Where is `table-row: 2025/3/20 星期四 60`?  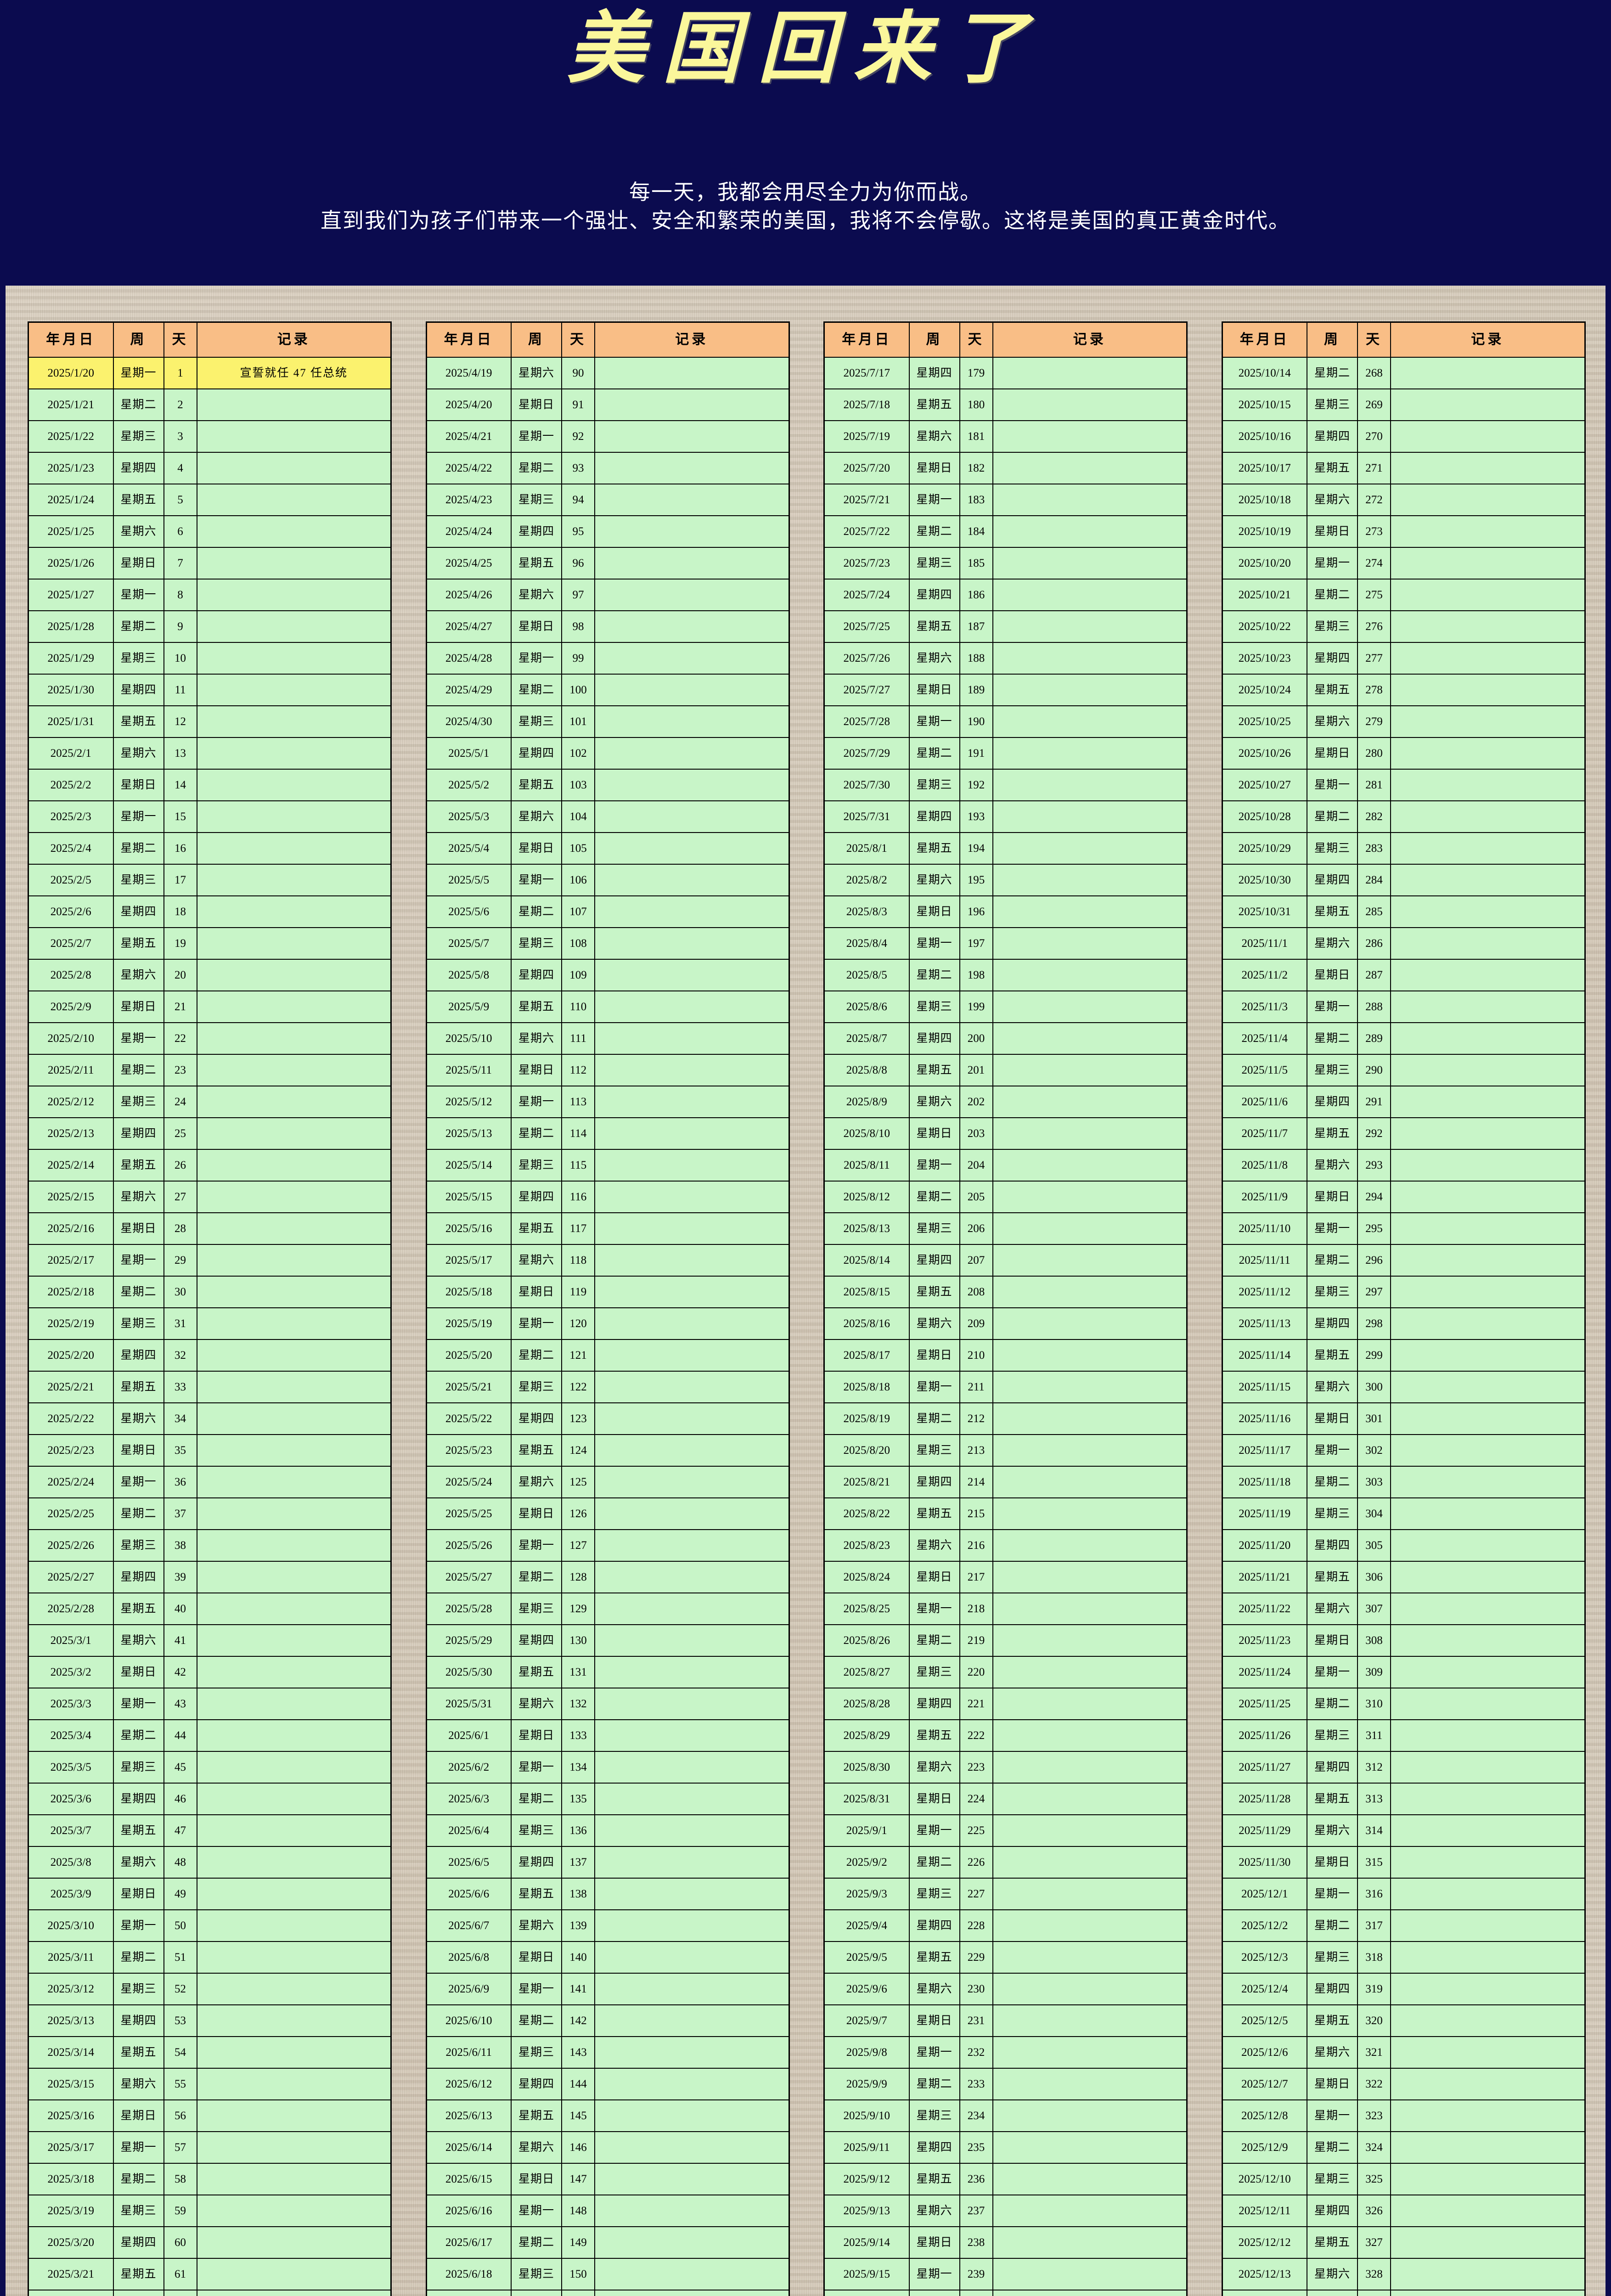
table-row: 2025/3/20 星期四 60 is located at coordinates (210, 2243).